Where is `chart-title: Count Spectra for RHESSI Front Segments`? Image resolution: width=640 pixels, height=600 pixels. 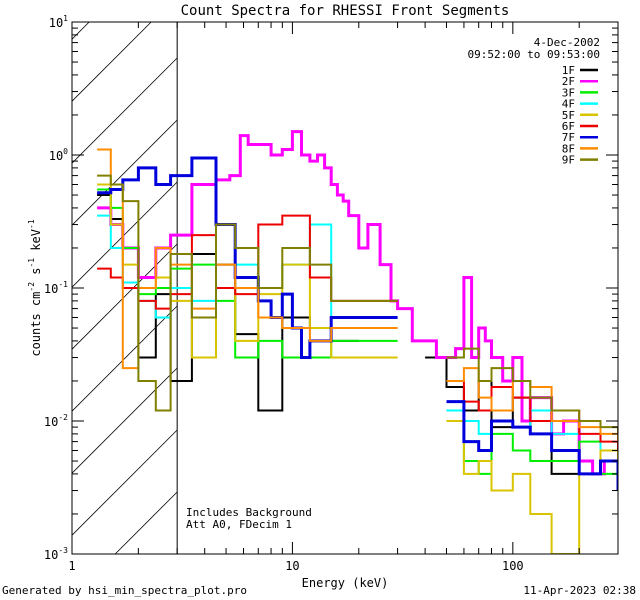 chart-title: Count Spectra for RHESSI Front Segments is located at coordinates (345, 11).